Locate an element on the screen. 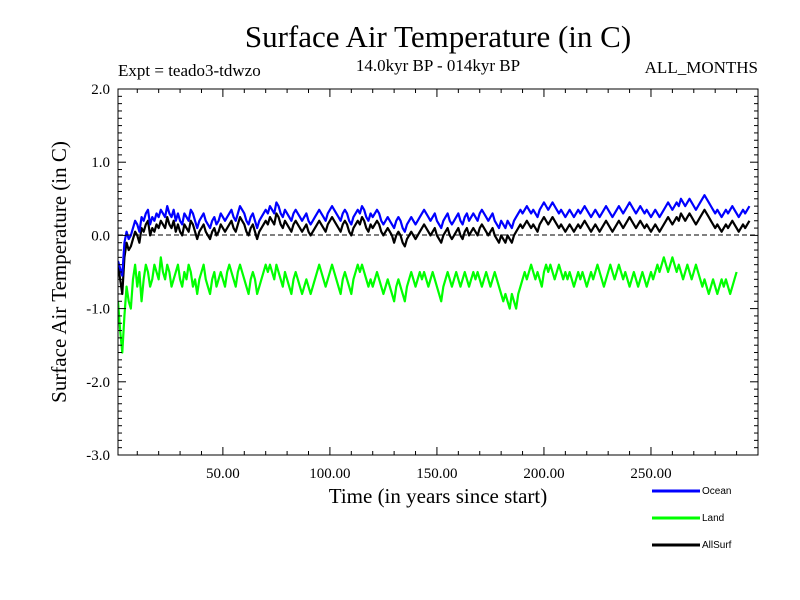  y-tick-label: 2.0 is located at coordinates (100, 90).